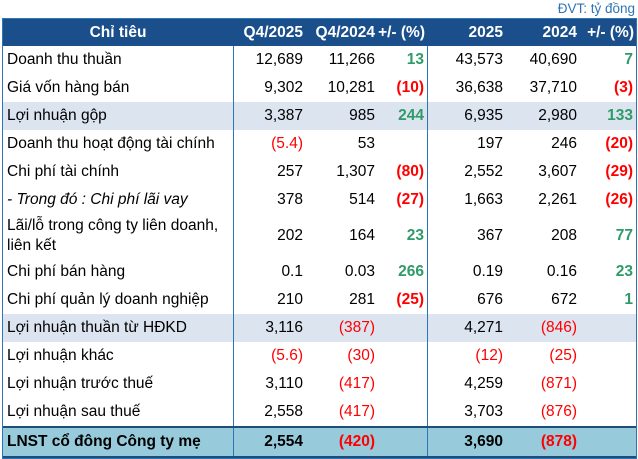 The image size is (638, 459). Describe the element at coordinates (271, 60) in the screenshot. I see `cell-q4-2025: 12,689` at that location.